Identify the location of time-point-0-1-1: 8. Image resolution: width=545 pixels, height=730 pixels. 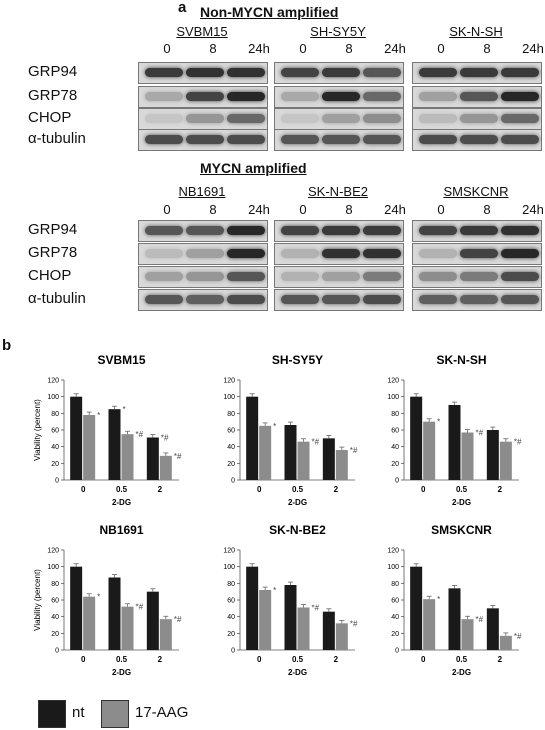
(349, 48).